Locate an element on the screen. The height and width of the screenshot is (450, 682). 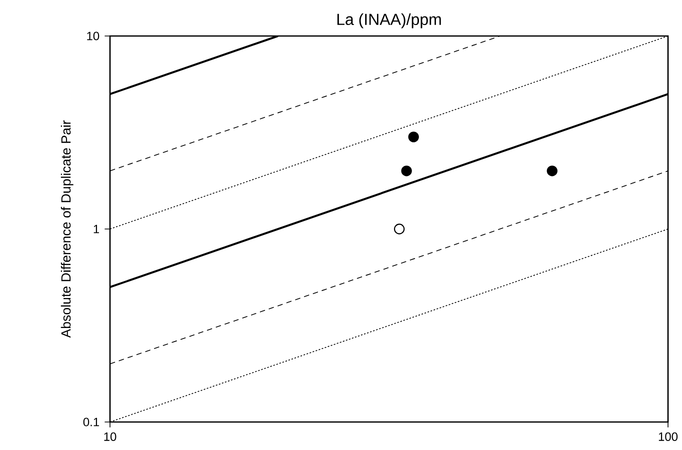
chart-title: La (INAA)/ppm is located at coordinates (389, 20).